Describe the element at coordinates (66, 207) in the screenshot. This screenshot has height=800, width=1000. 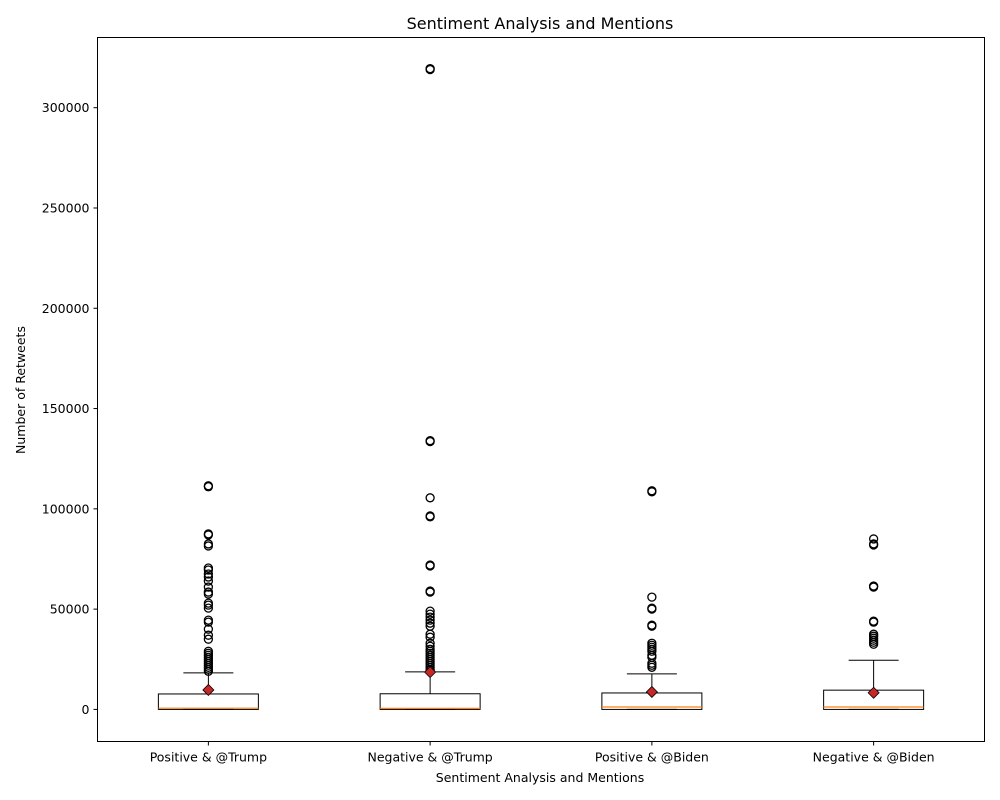
I see `y-tick-label: 250000` at that location.